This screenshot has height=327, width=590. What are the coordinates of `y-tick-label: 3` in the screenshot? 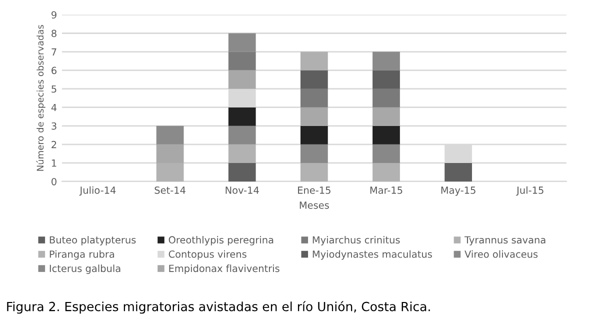 It's located at (54, 126).